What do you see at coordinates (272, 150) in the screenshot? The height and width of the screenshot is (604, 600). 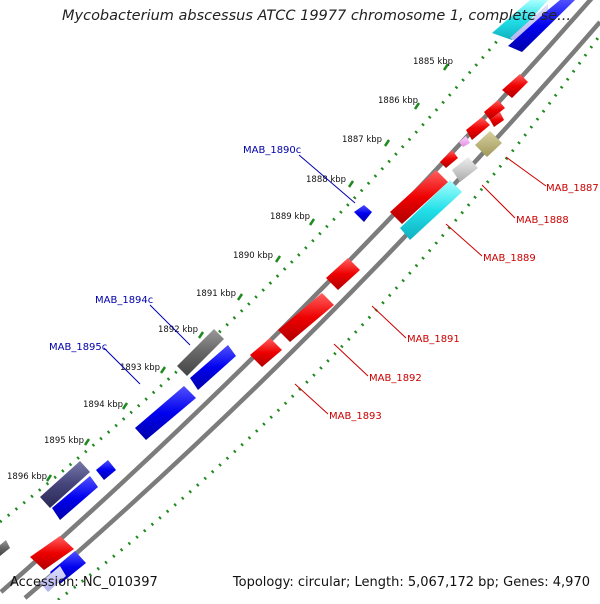 I see `gene-label-mab-1890c: MAB_1890c` at bounding box center [272, 150].